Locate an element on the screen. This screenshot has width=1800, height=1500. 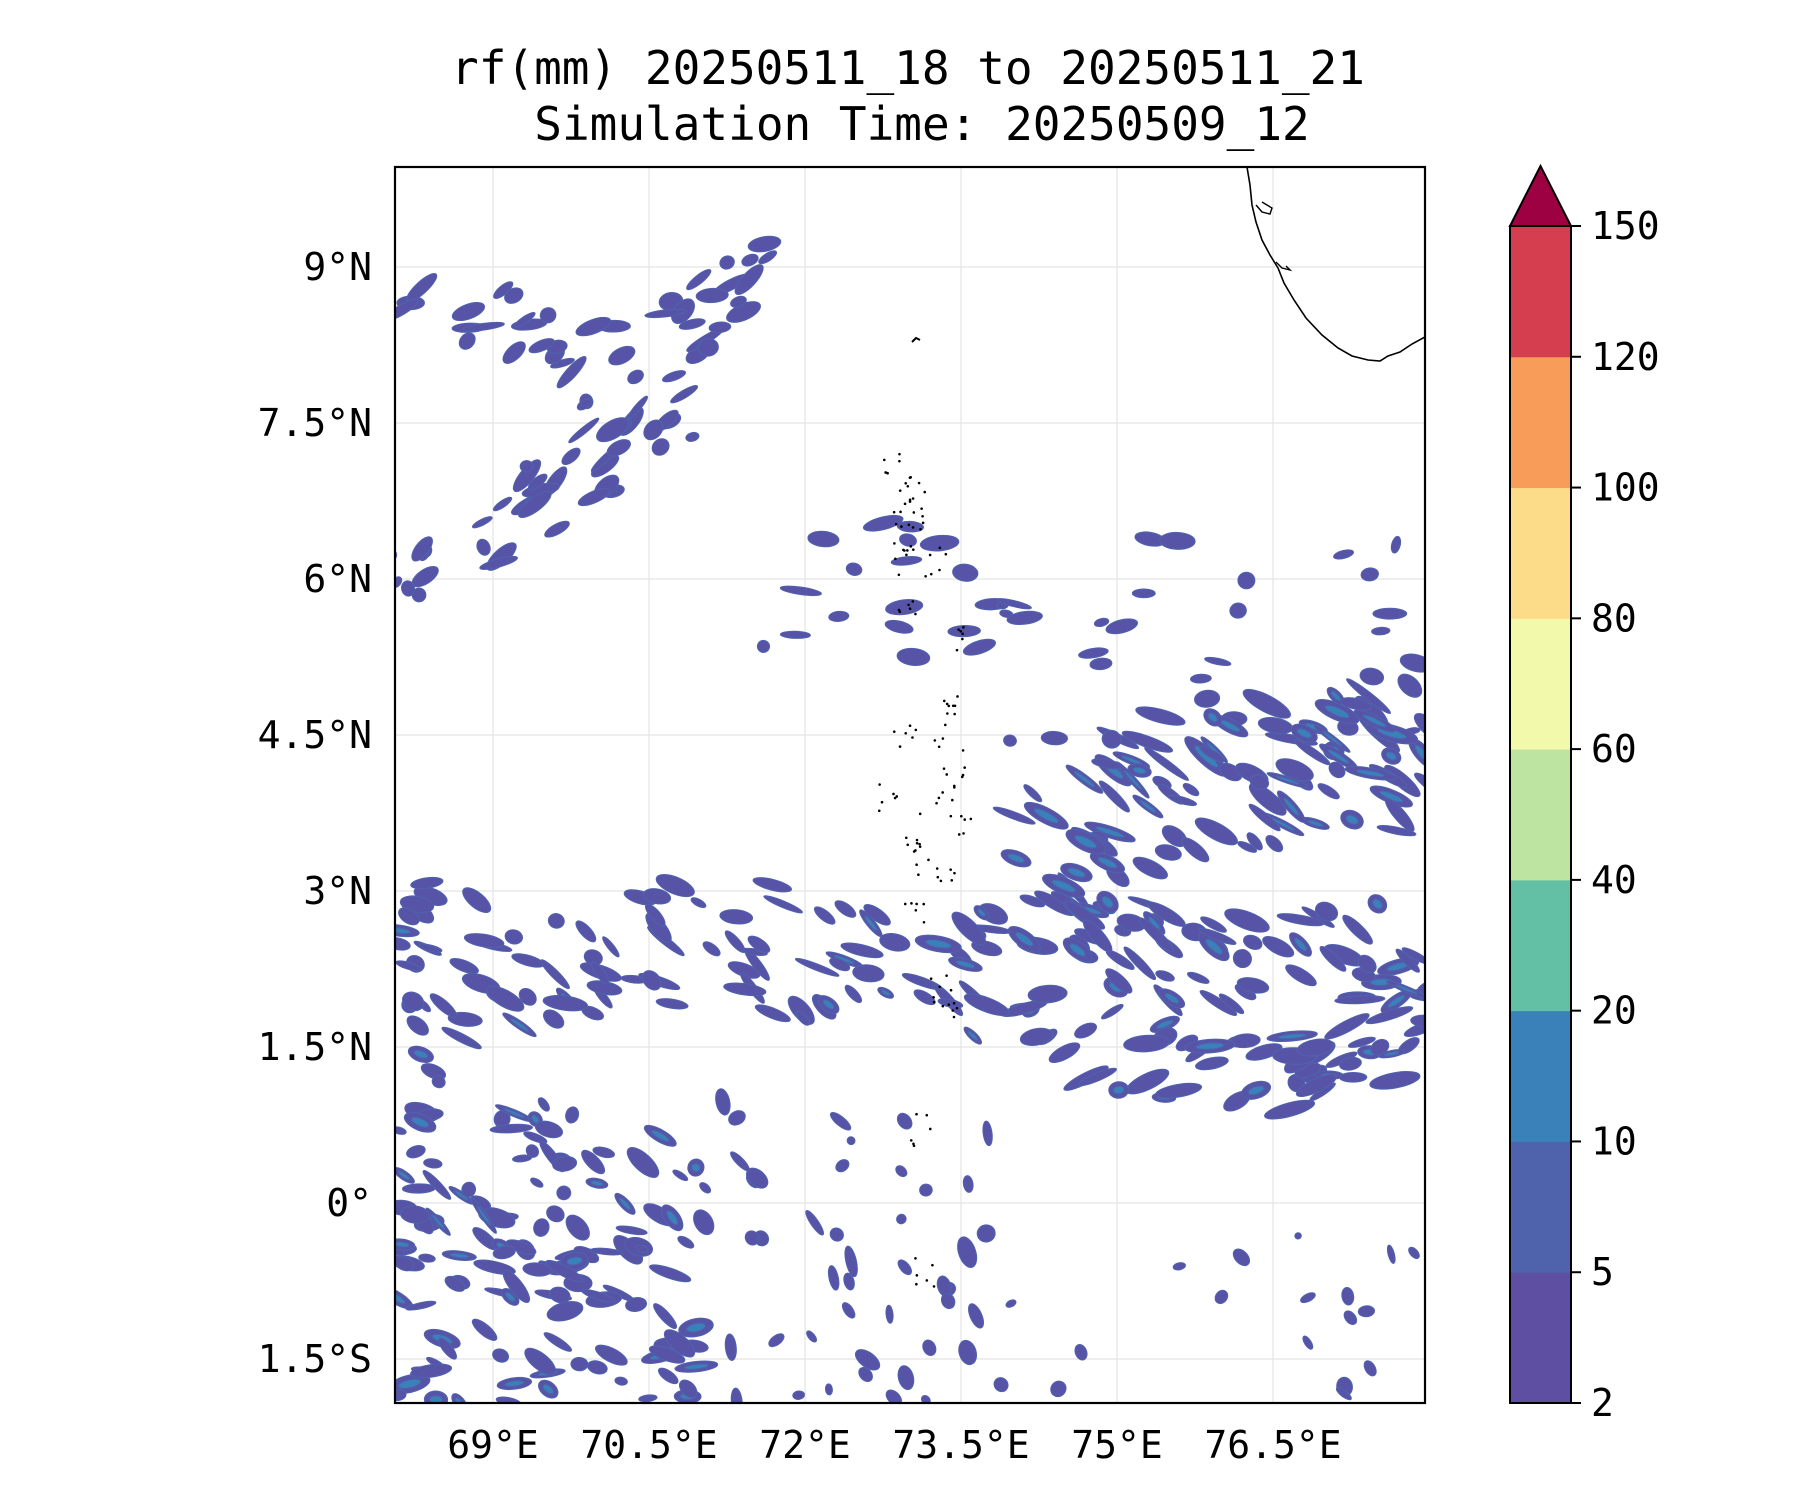
colorbar-tick-label: 150 is located at coordinates (1625, 226).